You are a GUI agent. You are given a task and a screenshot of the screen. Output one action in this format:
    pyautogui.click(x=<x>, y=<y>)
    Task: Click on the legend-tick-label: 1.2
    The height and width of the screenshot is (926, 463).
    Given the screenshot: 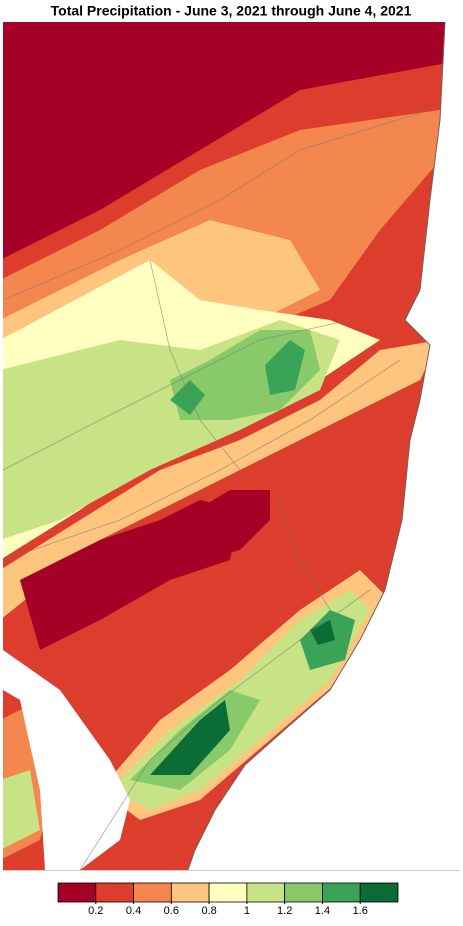 What is the action you would take?
    pyautogui.click(x=284, y=911)
    